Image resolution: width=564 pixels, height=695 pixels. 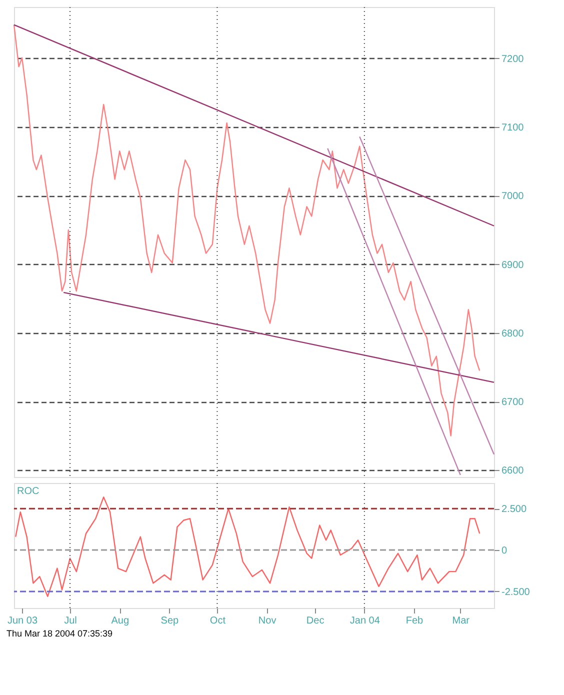 What do you see at coordinates (505, 551) in the screenshot?
I see `y-tick-label: 0` at bounding box center [505, 551].